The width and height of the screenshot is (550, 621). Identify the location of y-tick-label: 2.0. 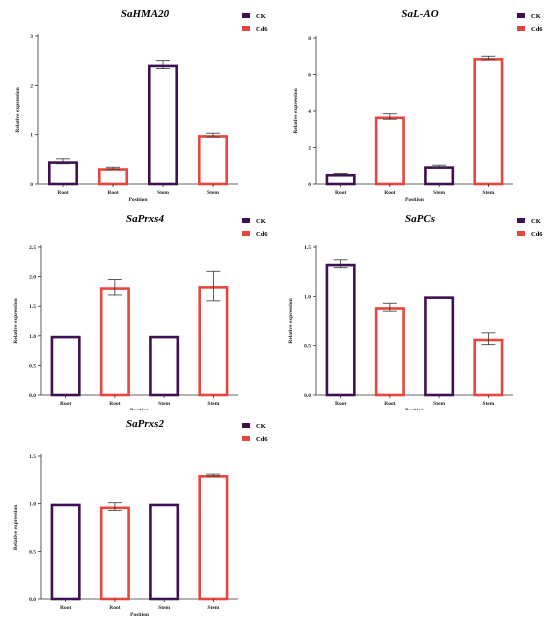
(32, 278).